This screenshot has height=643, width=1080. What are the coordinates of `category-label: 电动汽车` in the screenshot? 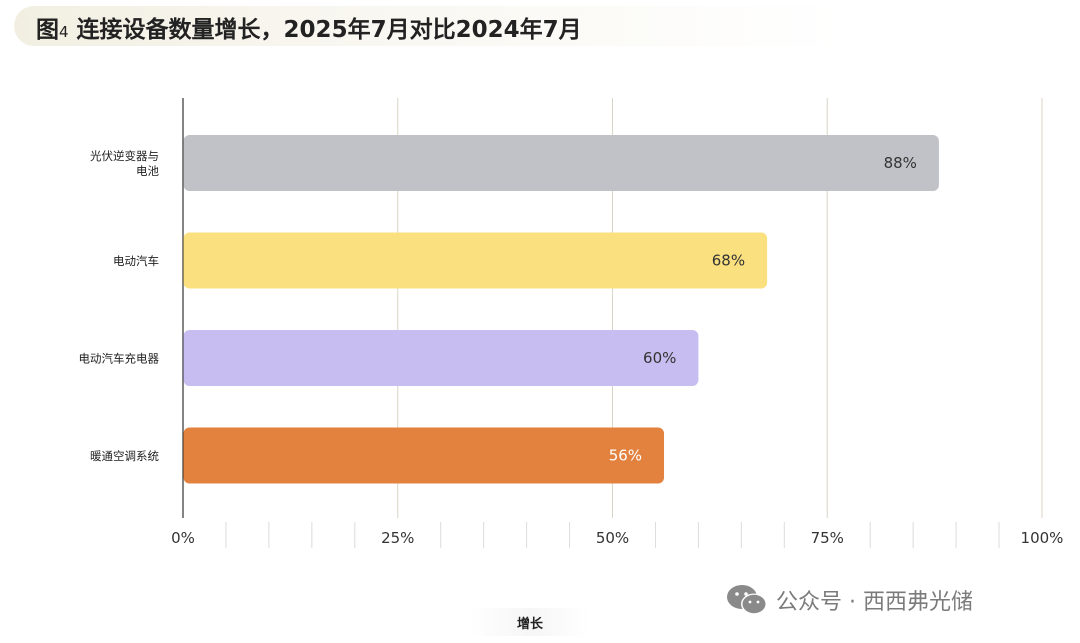 It's located at (136, 261).